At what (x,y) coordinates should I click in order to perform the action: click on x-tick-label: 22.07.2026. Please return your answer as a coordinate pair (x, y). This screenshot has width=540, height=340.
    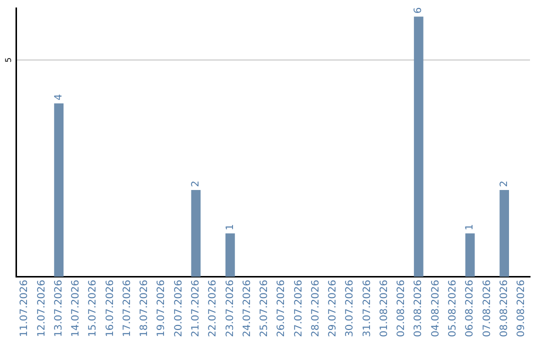
    Looking at the image, I should click on (213, 309).